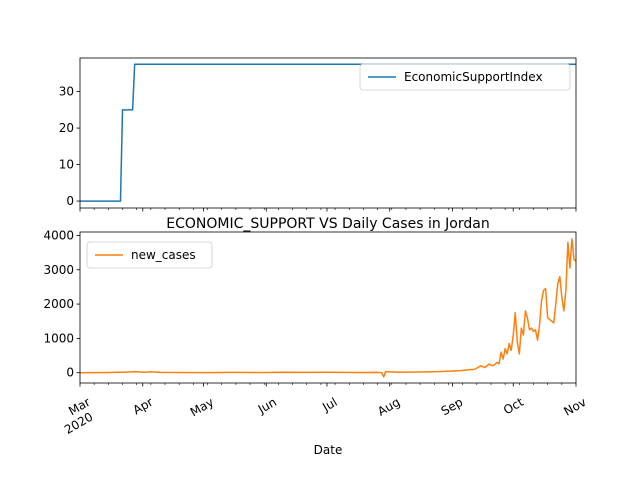  I want to click on y-tick-label: 2000, so click(58, 304).